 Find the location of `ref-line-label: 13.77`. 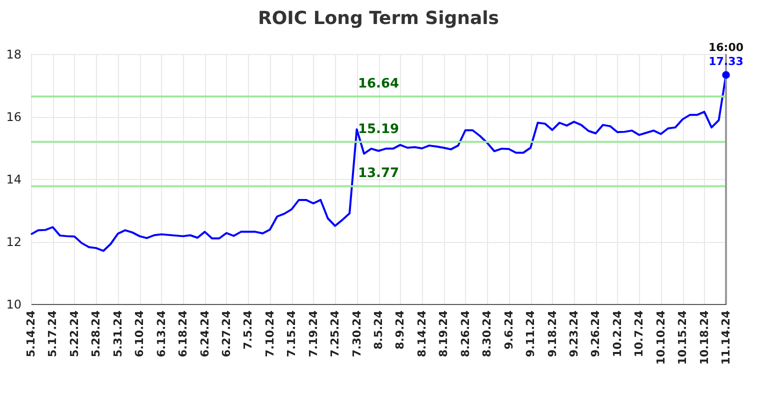

ref-line-label: 13.77 is located at coordinates (379, 174).